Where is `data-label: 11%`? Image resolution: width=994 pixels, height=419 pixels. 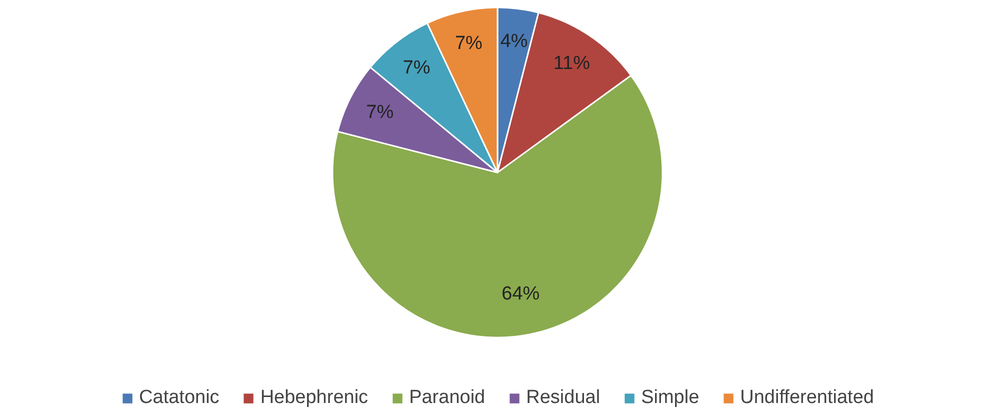
data-label: 11% is located at coordinates (571, 63).